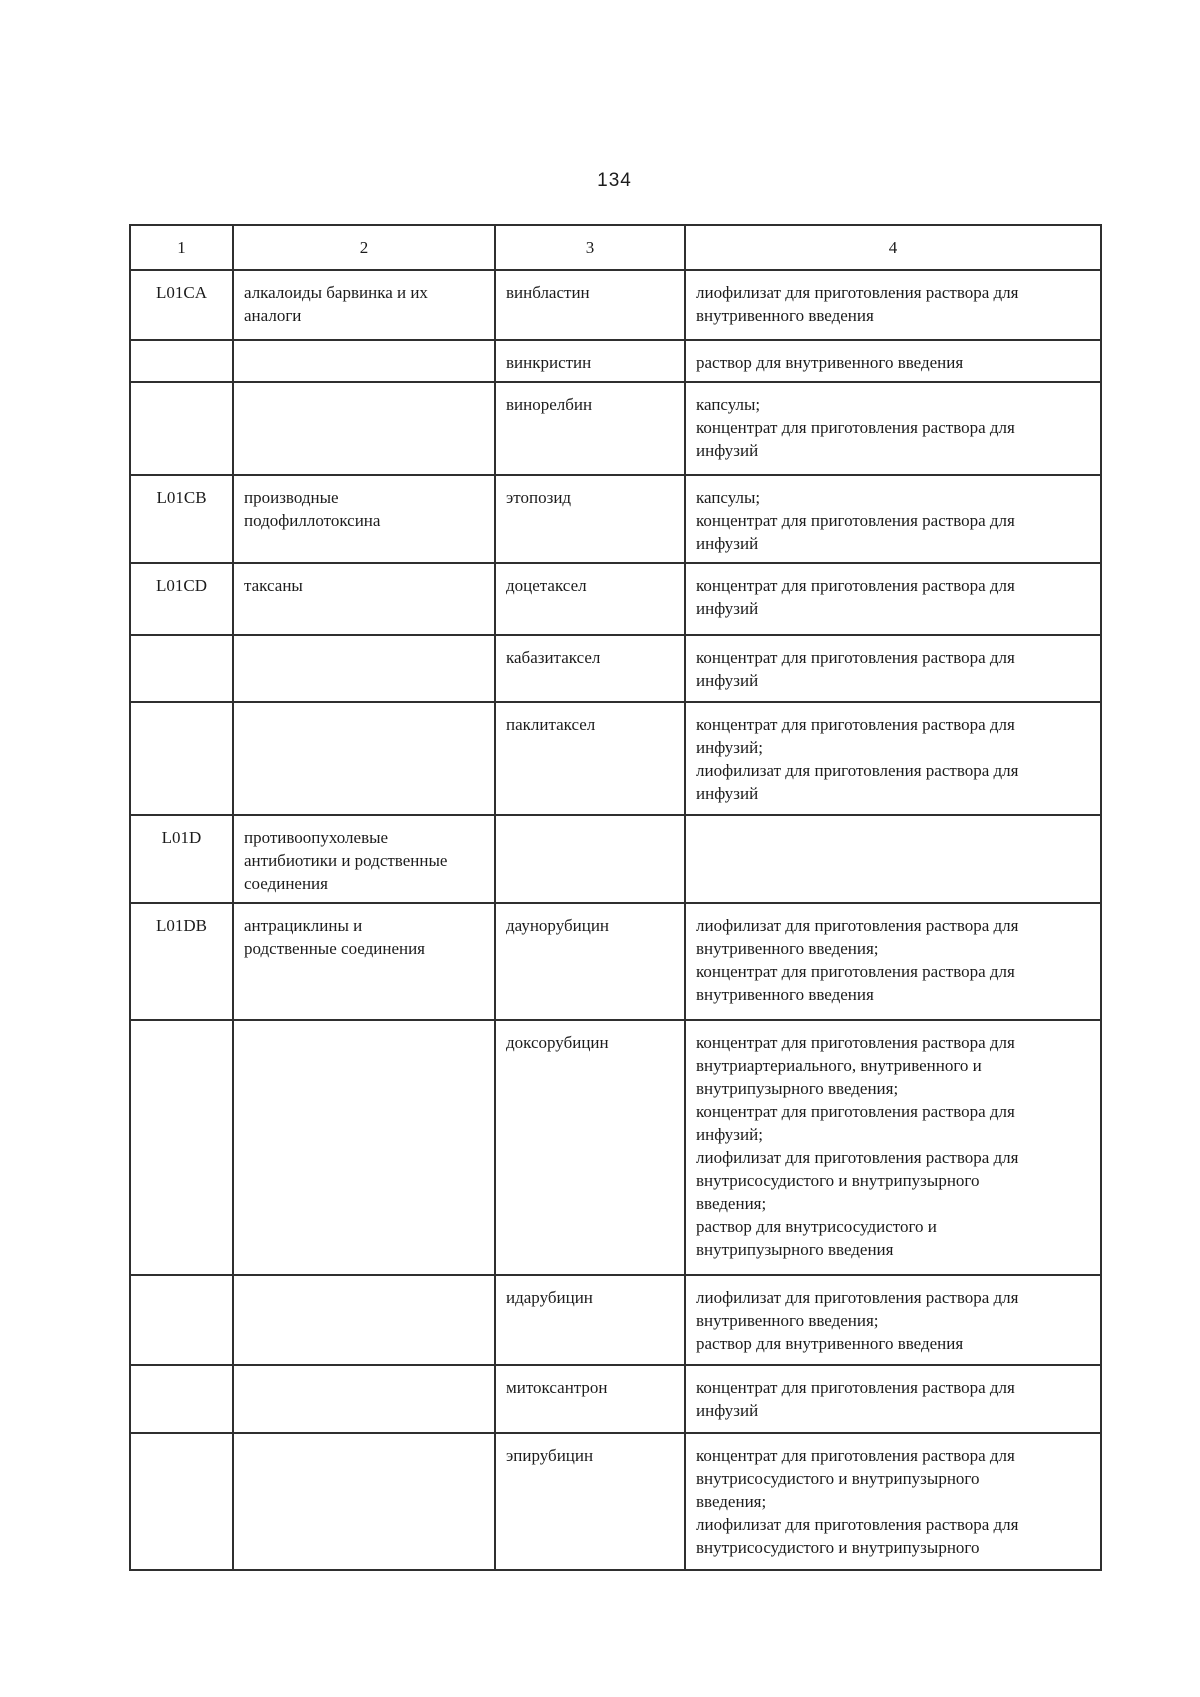 This screenshot has height=1697, width=1200. What do you see at coordinates (181, 305) in the screenshot?
I see `cell-code: L01CA` at bounding box center [181, 305].